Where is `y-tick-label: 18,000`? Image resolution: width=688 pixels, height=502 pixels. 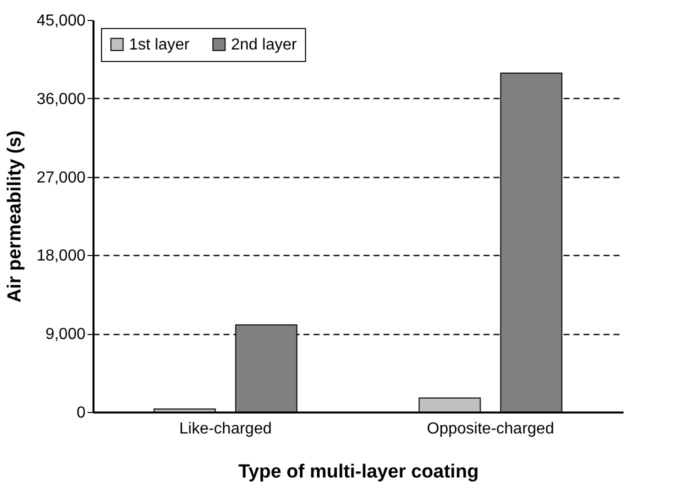 y-tick-label: 18,000 is located at coordinates (61, 256).